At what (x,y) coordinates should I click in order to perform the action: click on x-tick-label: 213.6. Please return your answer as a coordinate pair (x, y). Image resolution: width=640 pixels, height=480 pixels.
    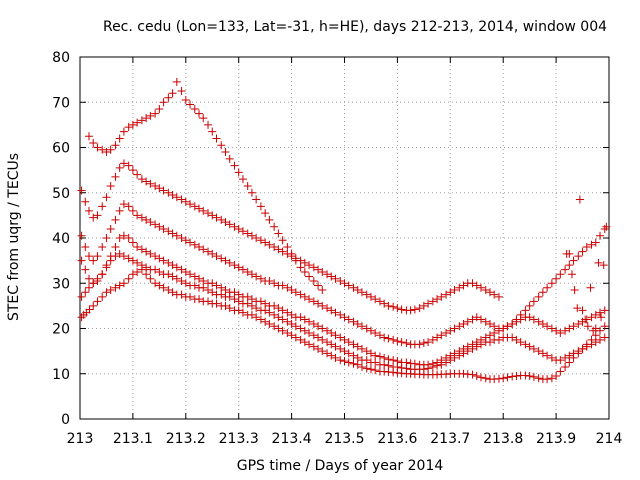
    Looking at the image, I should click on (397, 439).